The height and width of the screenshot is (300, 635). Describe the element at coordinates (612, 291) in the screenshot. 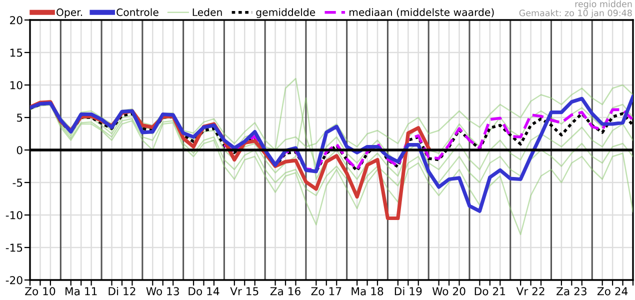

I see `x-tick-label: Zo 24` at that location.